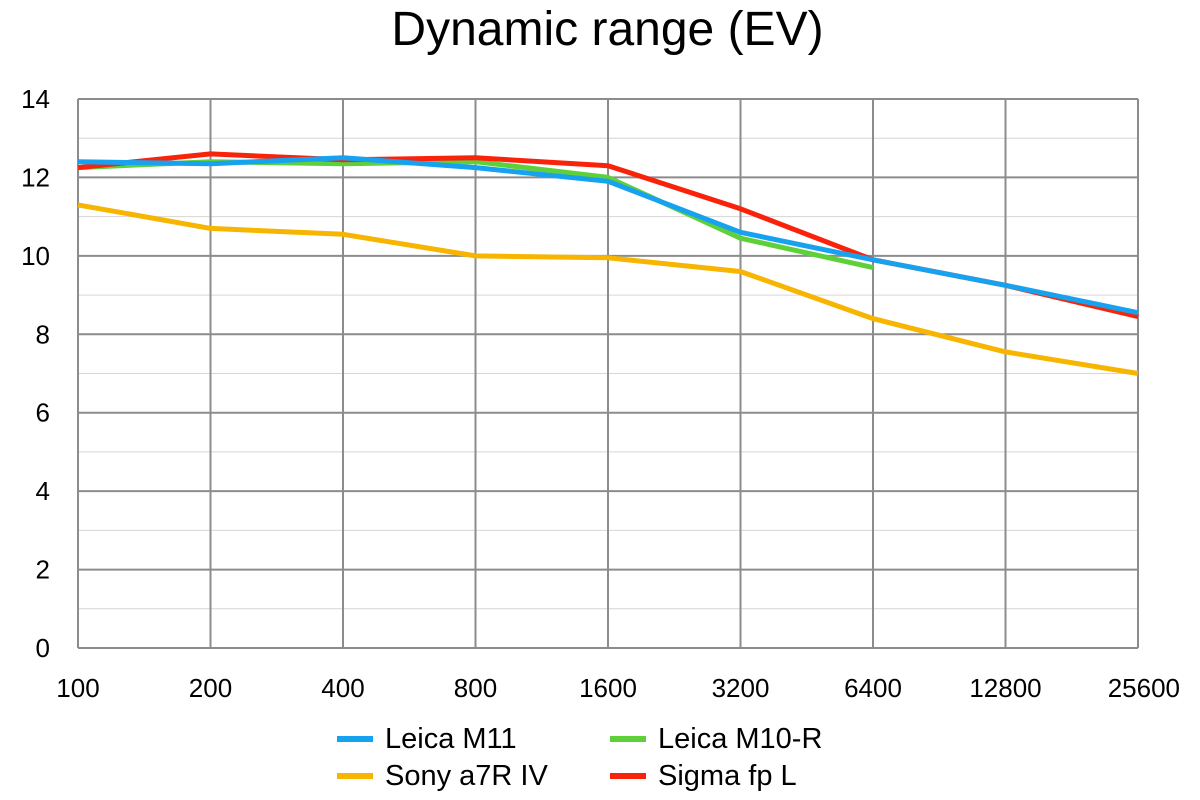 The image size is (1200, 800). I want to click on legend-item: Sony a7R IV, so click(442, 776).